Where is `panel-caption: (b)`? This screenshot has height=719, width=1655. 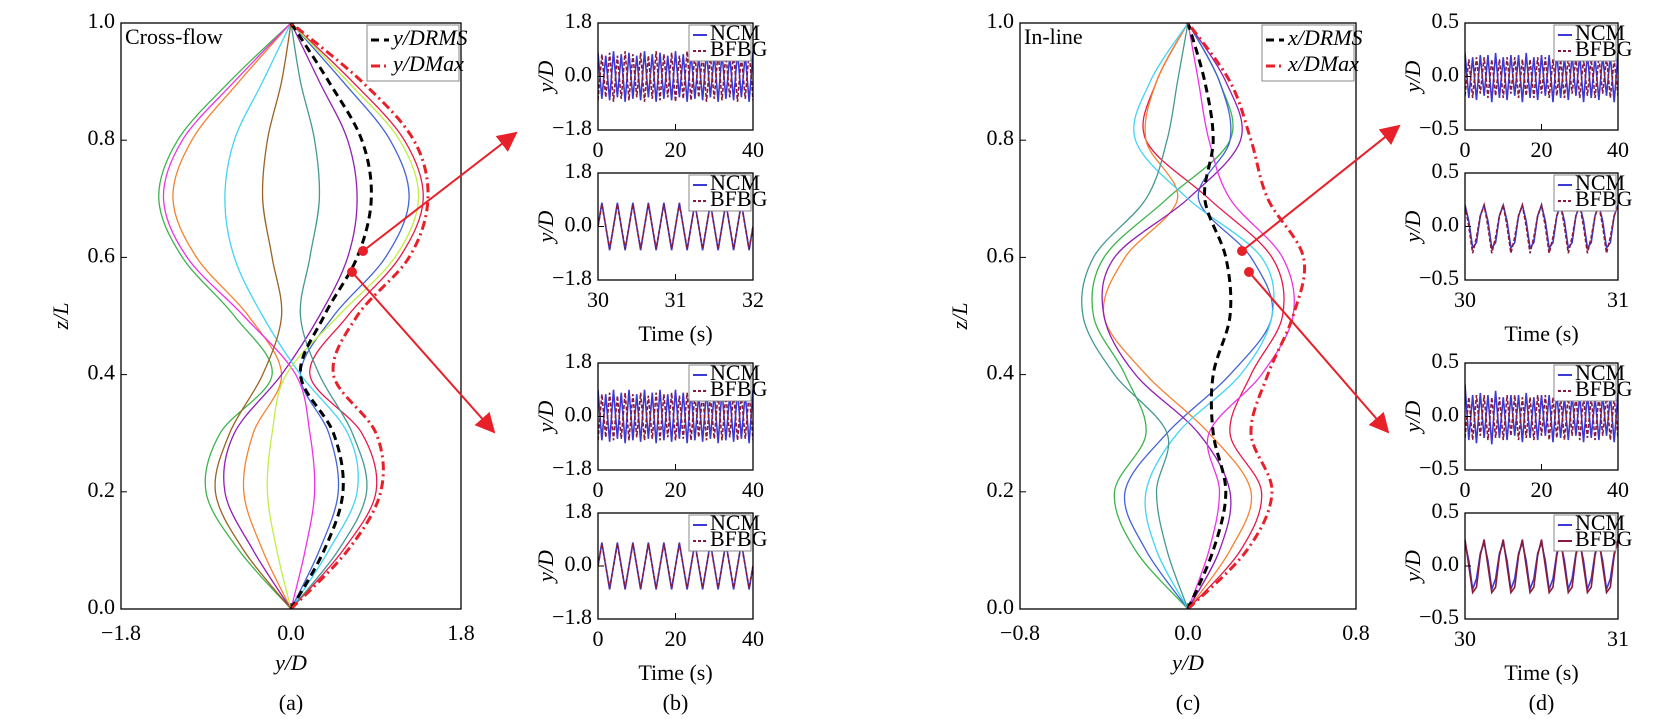
panel-caption: (b) is located at coordinates (676, 702).